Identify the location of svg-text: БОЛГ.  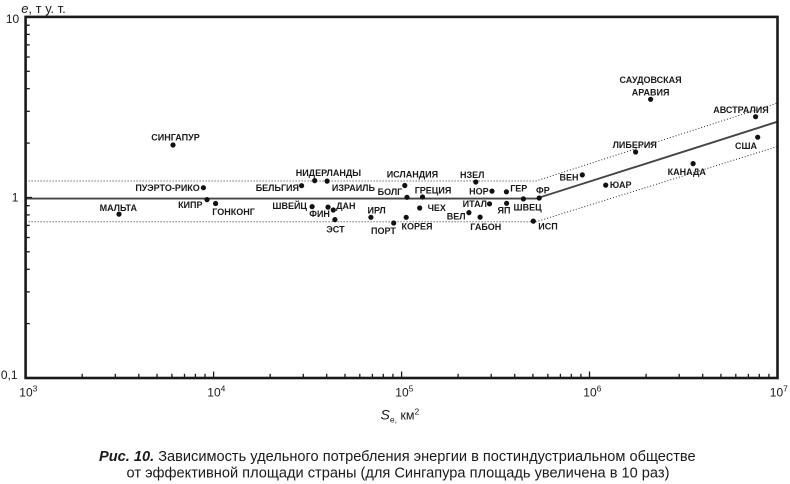
(390, 192).